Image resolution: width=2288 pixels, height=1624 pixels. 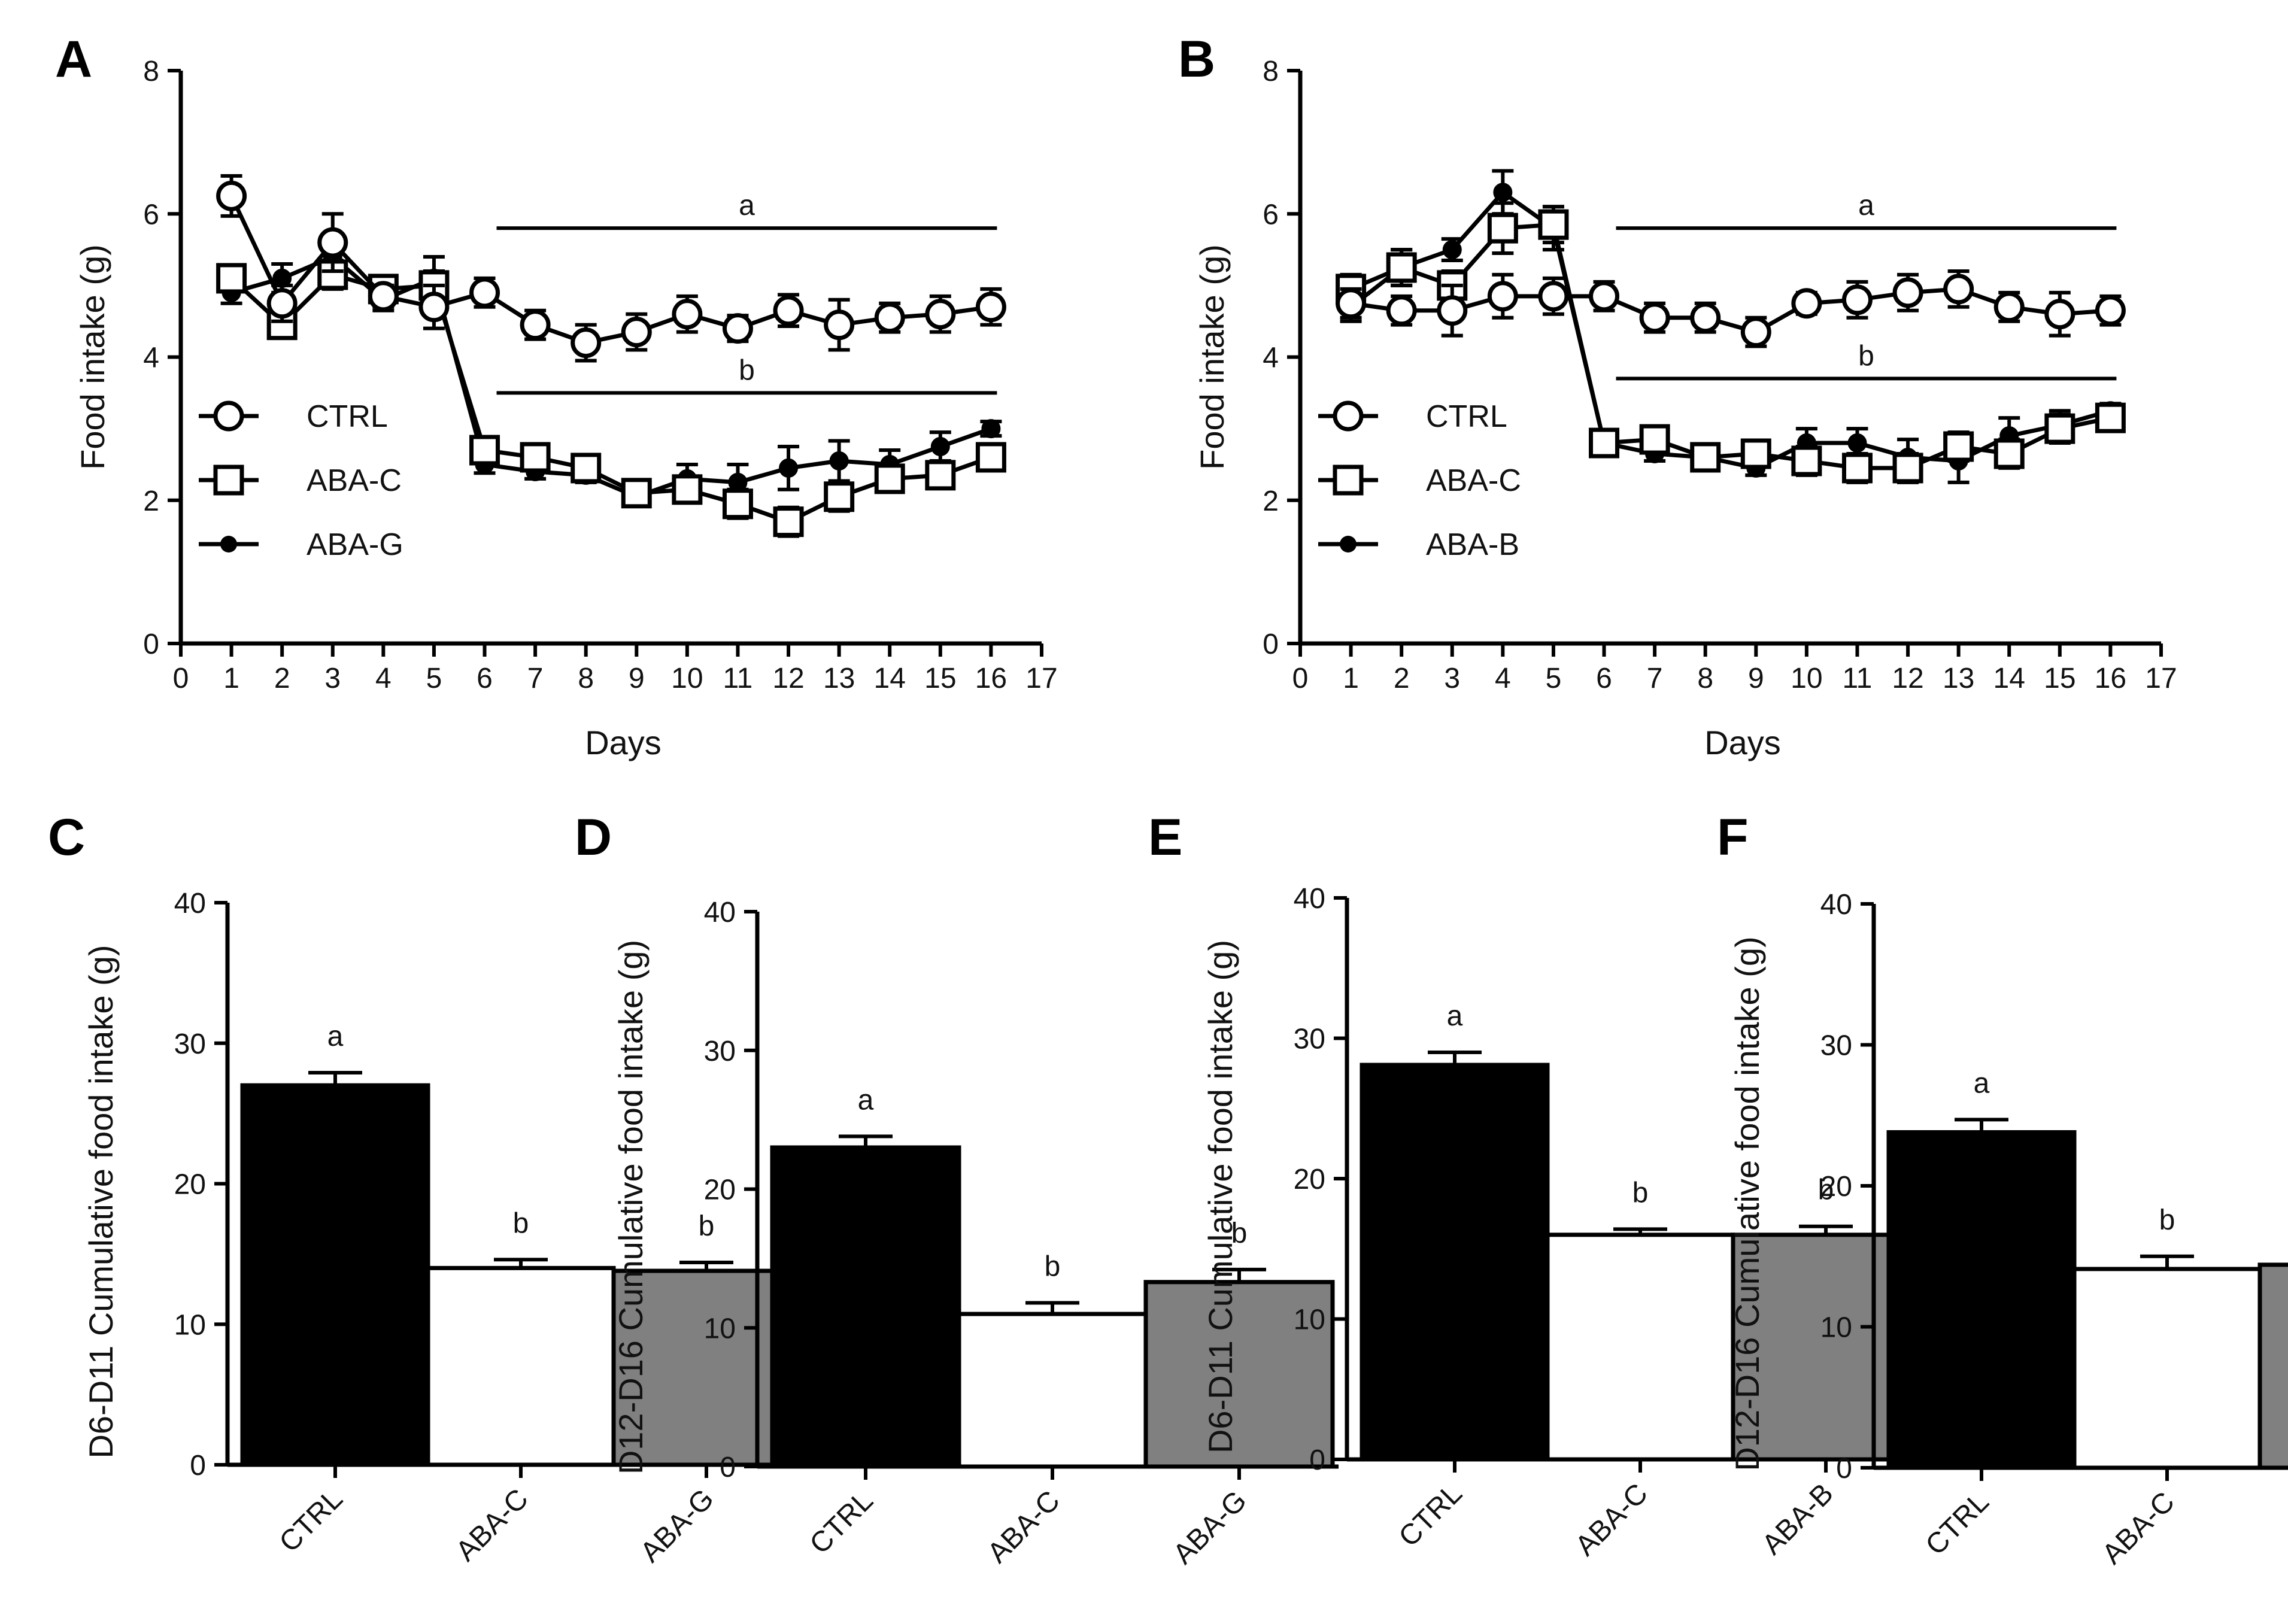 I want to click on x-tick-label: 17, so click(x=2161, y=678).